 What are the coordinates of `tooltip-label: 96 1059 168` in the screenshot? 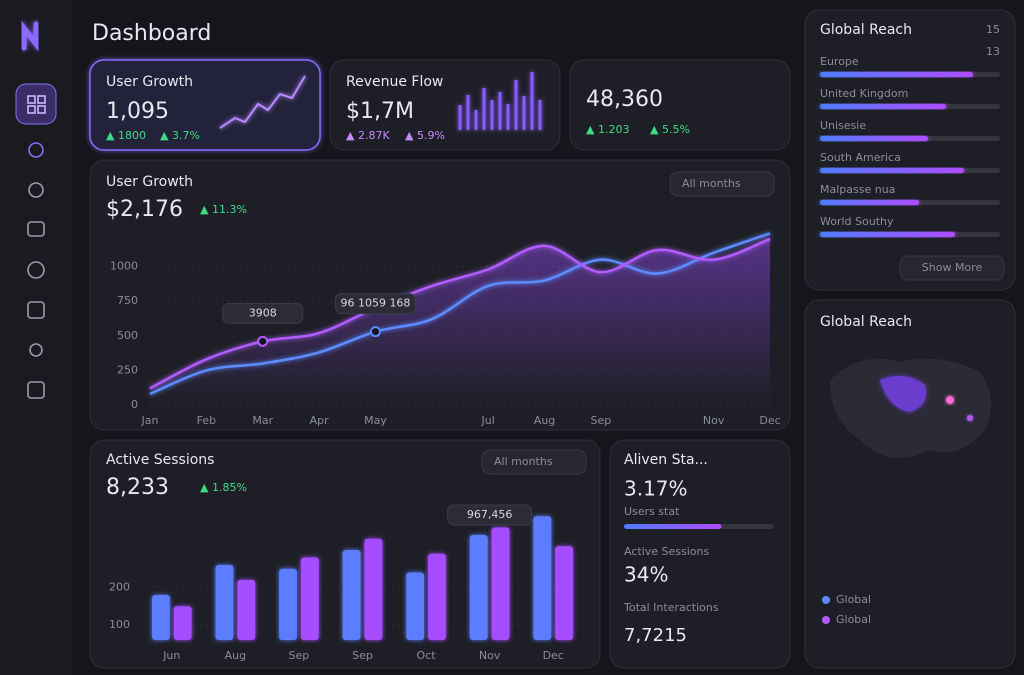 It's located at (375, 303).